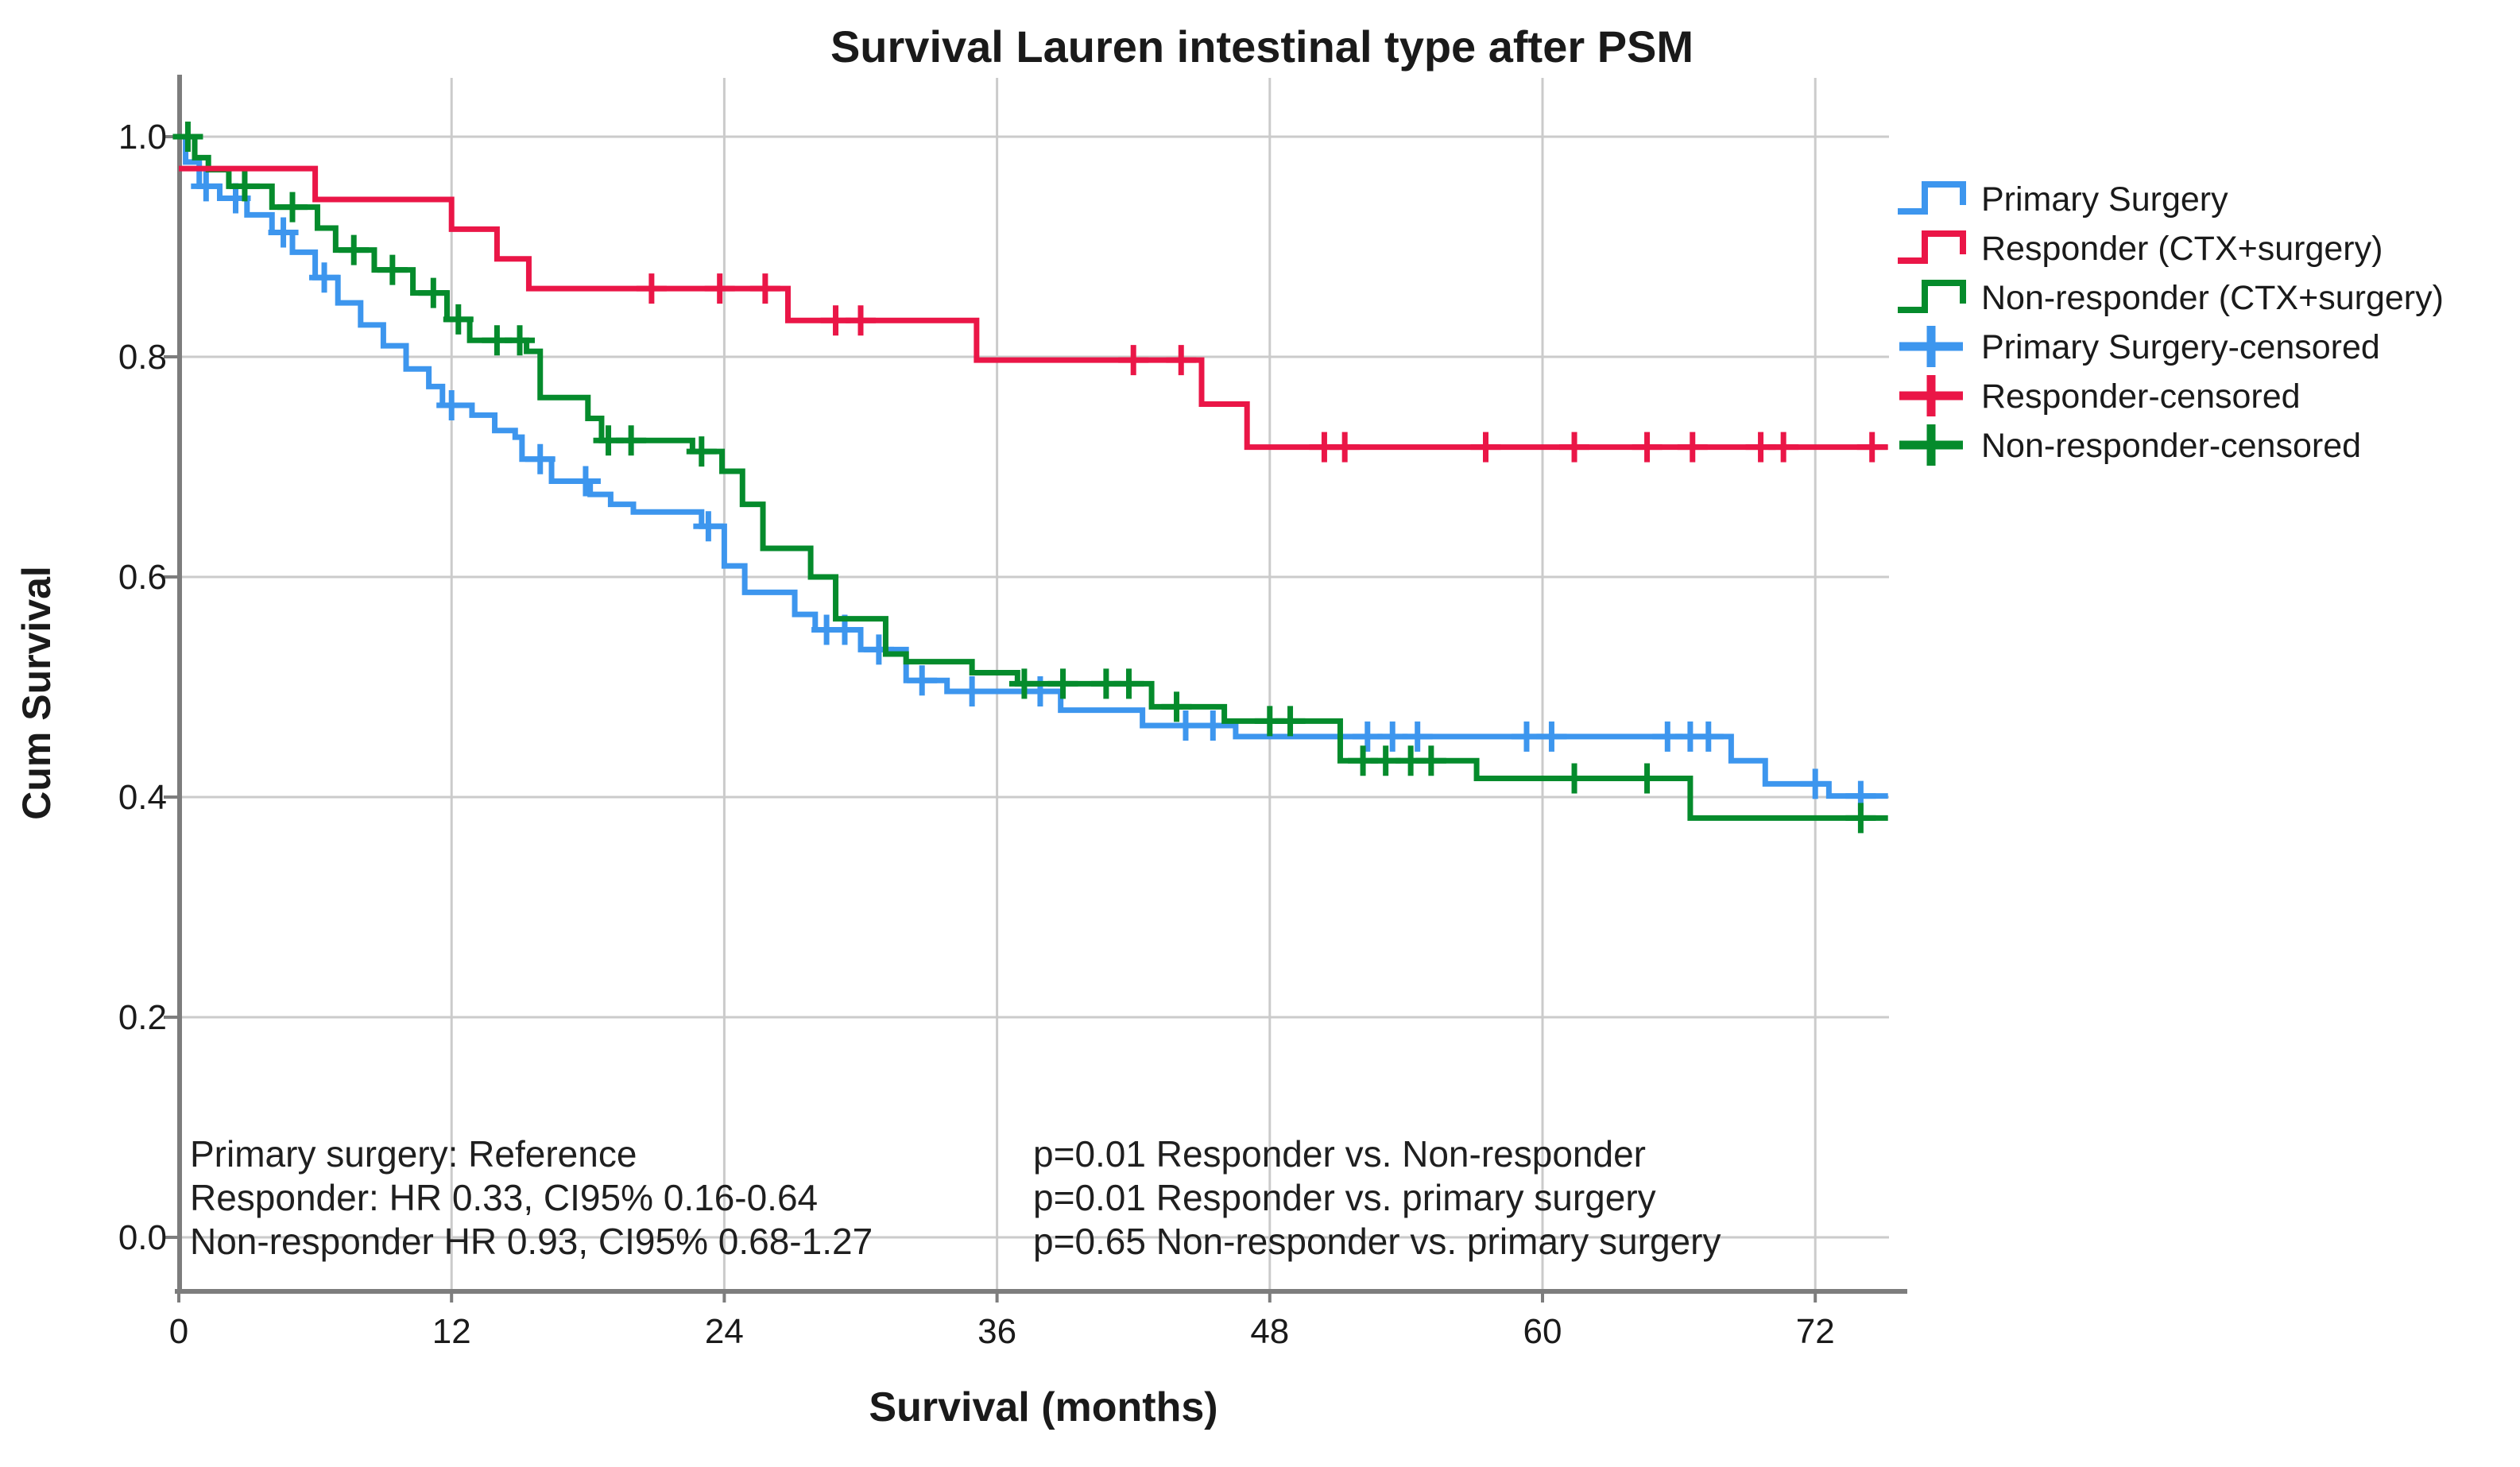 This screenshot has height=1467, width=2520. I want to click on annotation-nonresponder-hr: Non-responder HR 0.93, CI95% 0.68-1.27, so click(531, 1242).